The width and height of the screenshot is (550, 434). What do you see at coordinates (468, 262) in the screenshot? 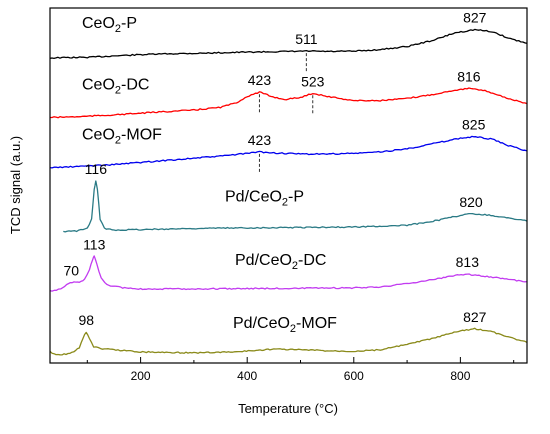
I see `peak-label: 813` at bounding box center [468, 262].